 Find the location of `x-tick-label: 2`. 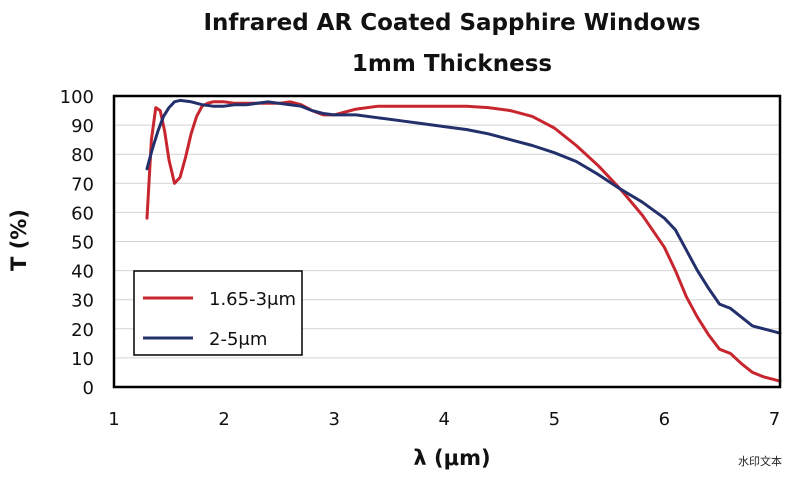

x-tick-label: 2 is located at coordinates (223, 419).